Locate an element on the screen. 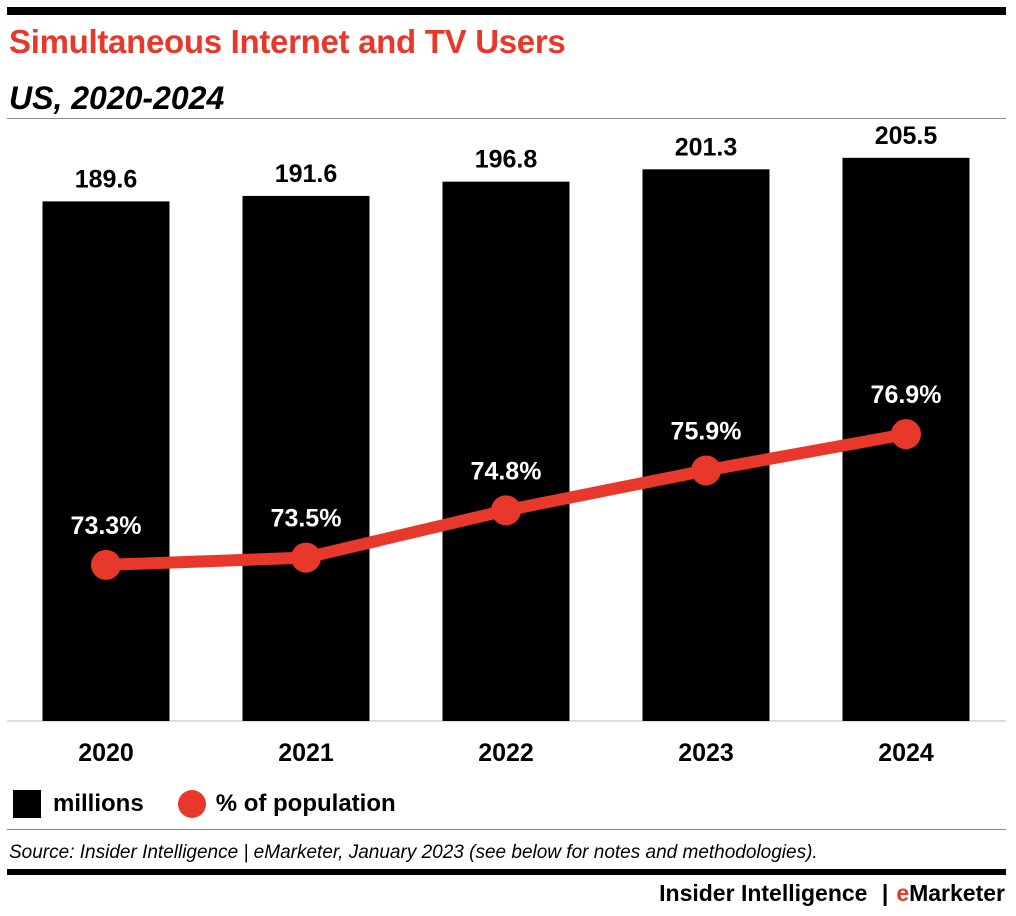 The width and height of the screenshot is (1016, 916). line-point-2023 is located at coordinates (706, 470).